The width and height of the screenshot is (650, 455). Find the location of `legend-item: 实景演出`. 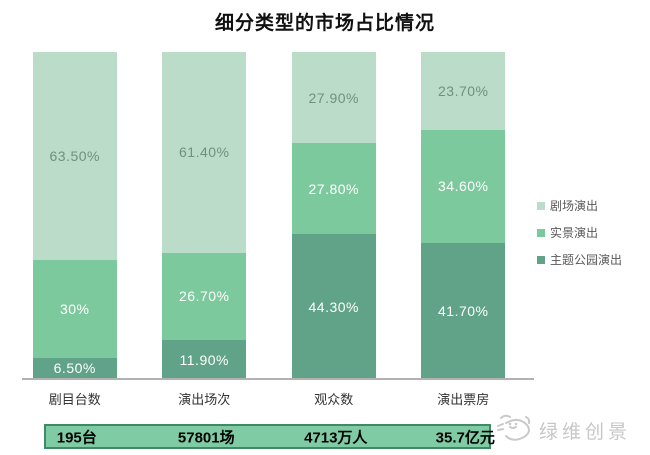

legend-item: 实景演出 is located at coordinates (579, 232).